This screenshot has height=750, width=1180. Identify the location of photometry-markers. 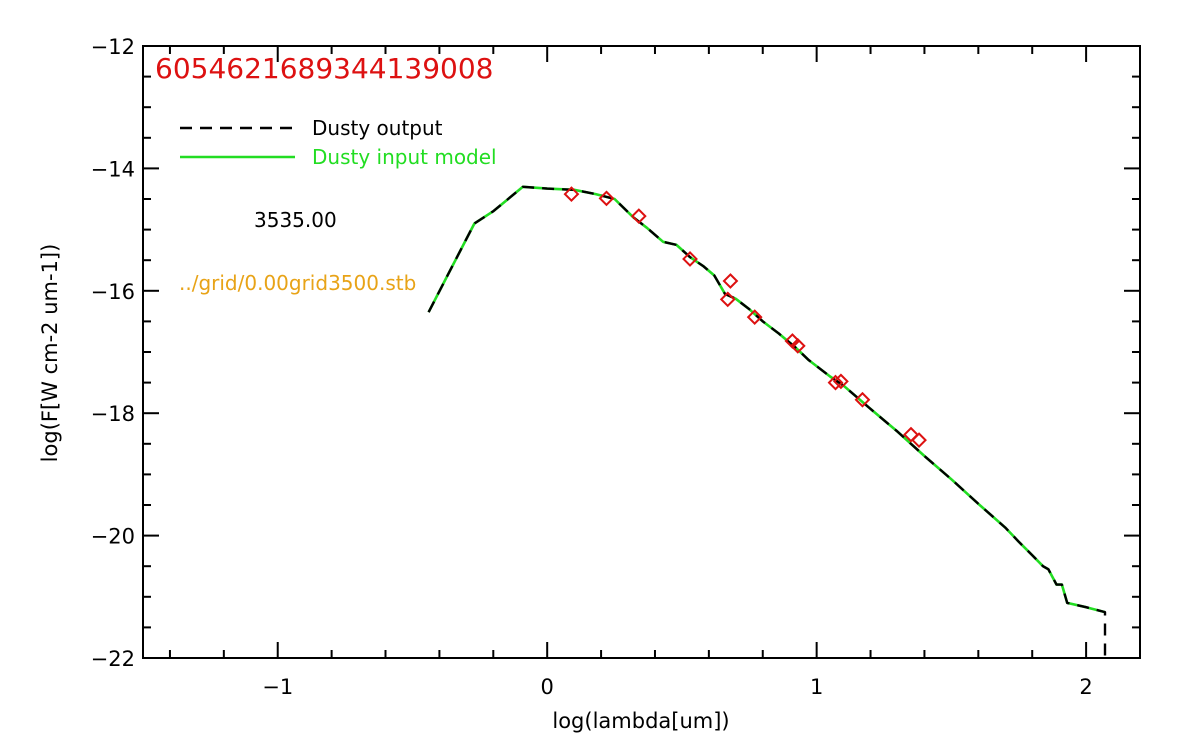
(745, 317).